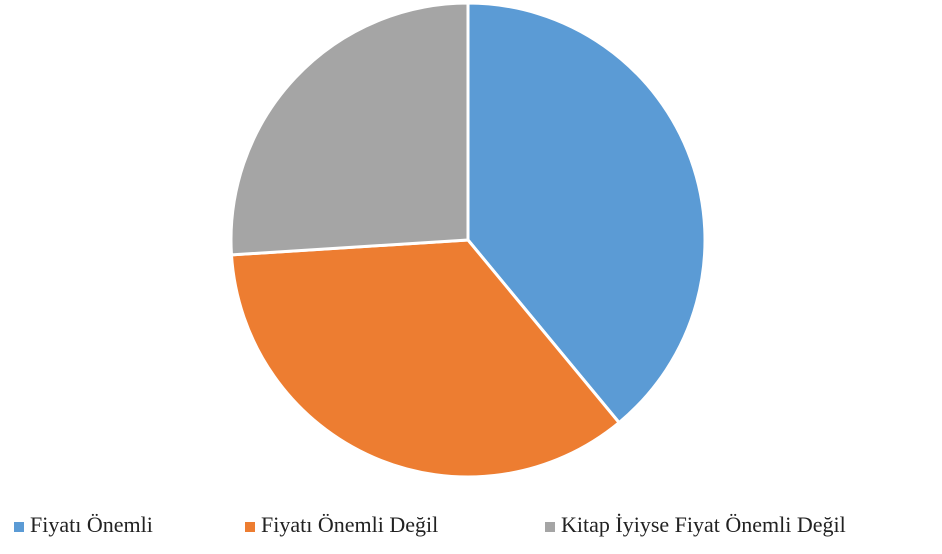 This screenshot has width=942, height=554. Describe the element at coordinates (349, 129) in the screenshot. I see `pie-slice` at that location.